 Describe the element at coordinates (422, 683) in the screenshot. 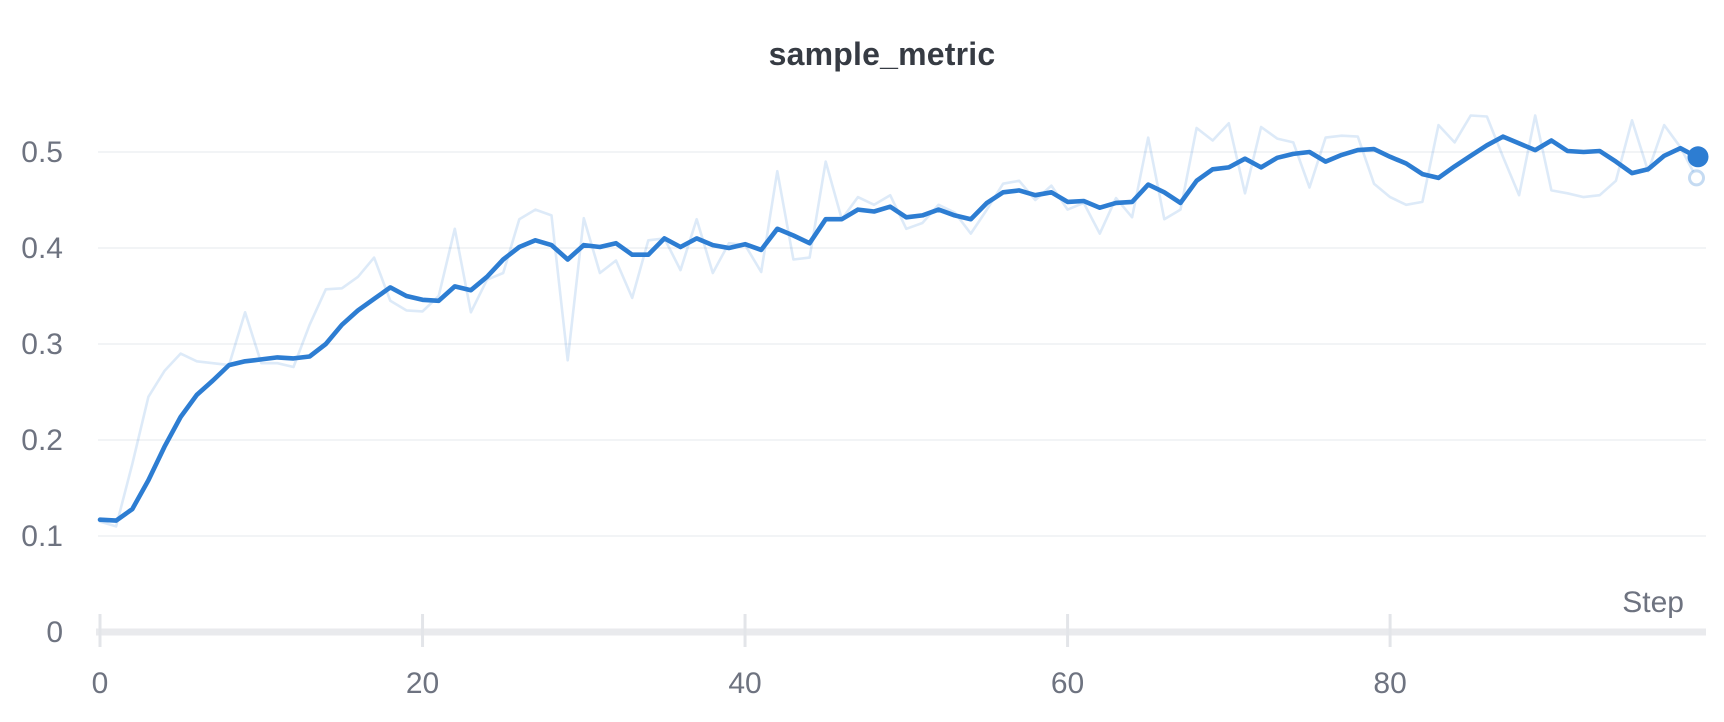

I see `x-tick-label: 20` at that location.